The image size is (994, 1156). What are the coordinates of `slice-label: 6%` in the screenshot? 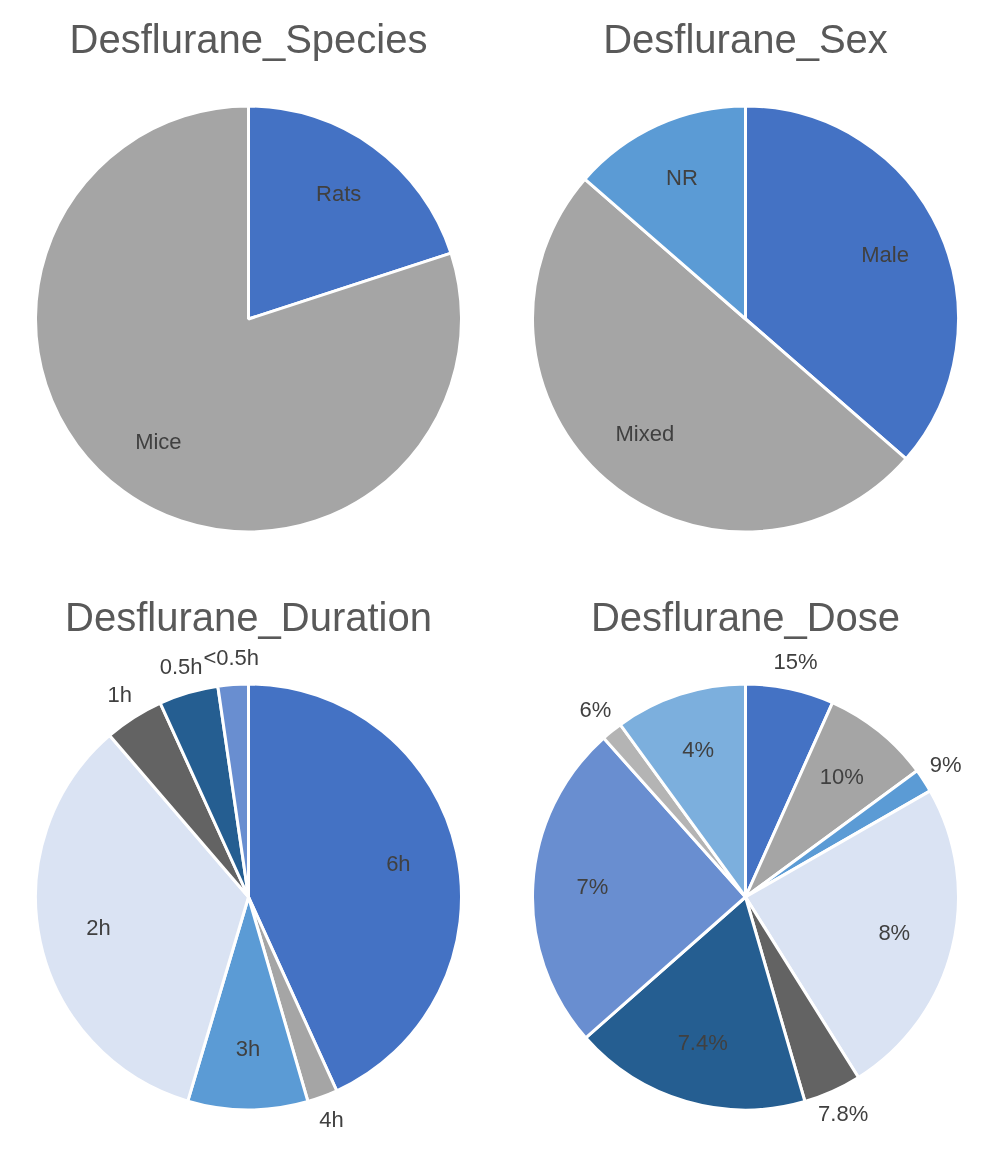 It's located at (595, 710).